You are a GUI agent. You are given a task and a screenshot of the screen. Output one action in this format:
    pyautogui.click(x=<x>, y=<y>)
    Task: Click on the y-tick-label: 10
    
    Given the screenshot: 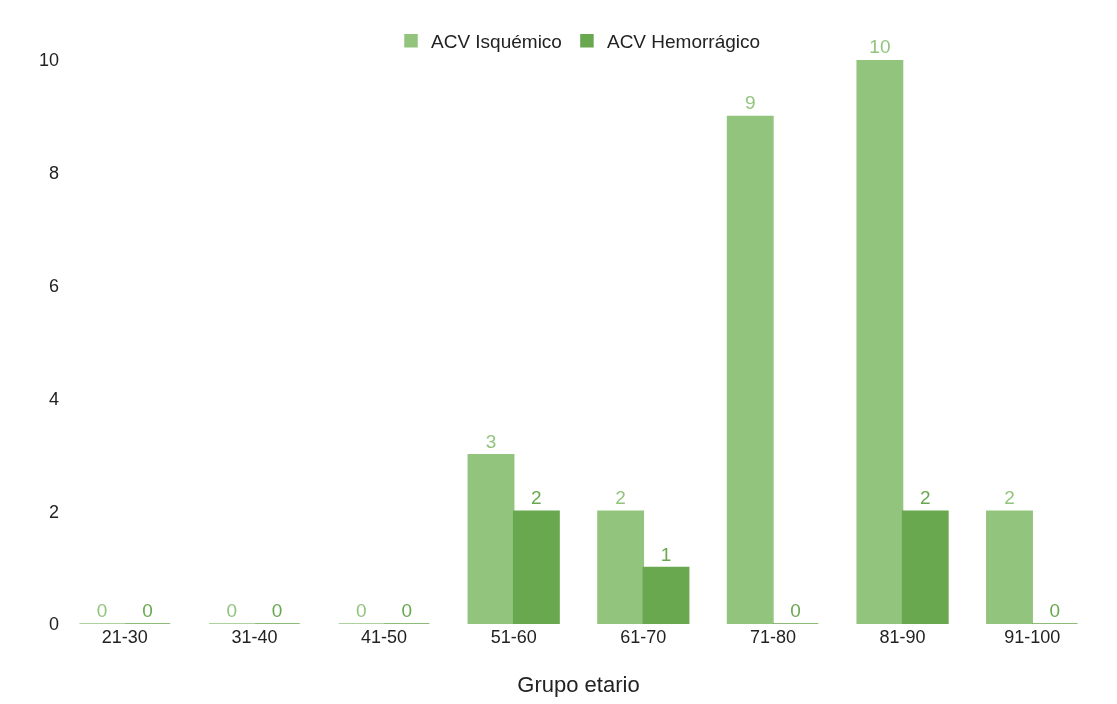 What is the action you would take?
    pyautogui.click(x=48, y=60)
    